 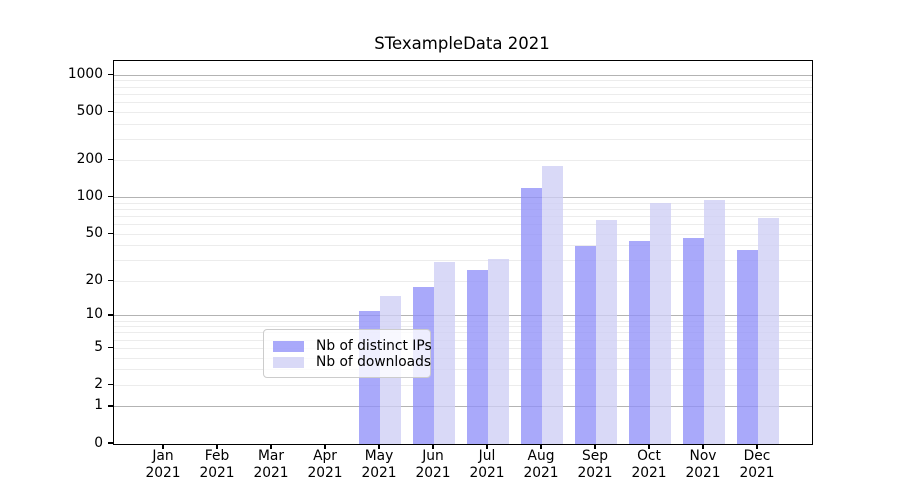 What do you see at coordinates (217, 456) in the screenshot?
I see `x-tick-month: Feb` at bounding box center [217, 456].